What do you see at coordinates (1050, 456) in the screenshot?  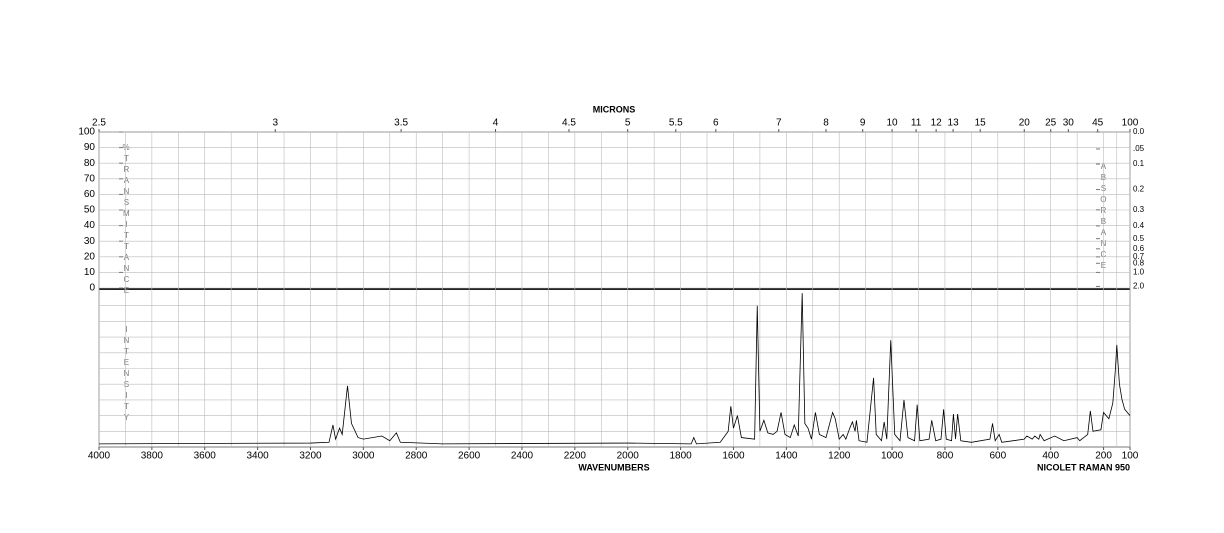 I see `x-tick-label: 400` at bounding box center [1050, 456].